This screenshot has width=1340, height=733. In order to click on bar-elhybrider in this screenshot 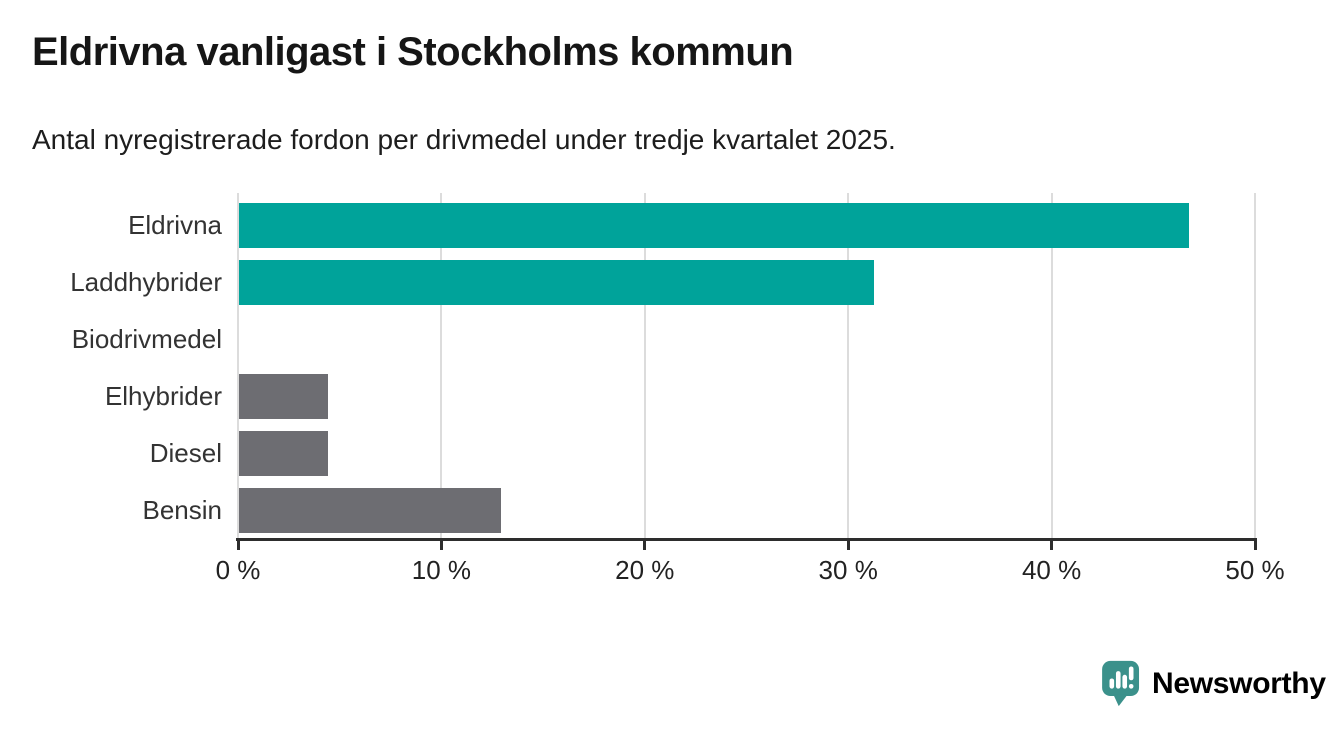, I will do `click(284, 396)`.